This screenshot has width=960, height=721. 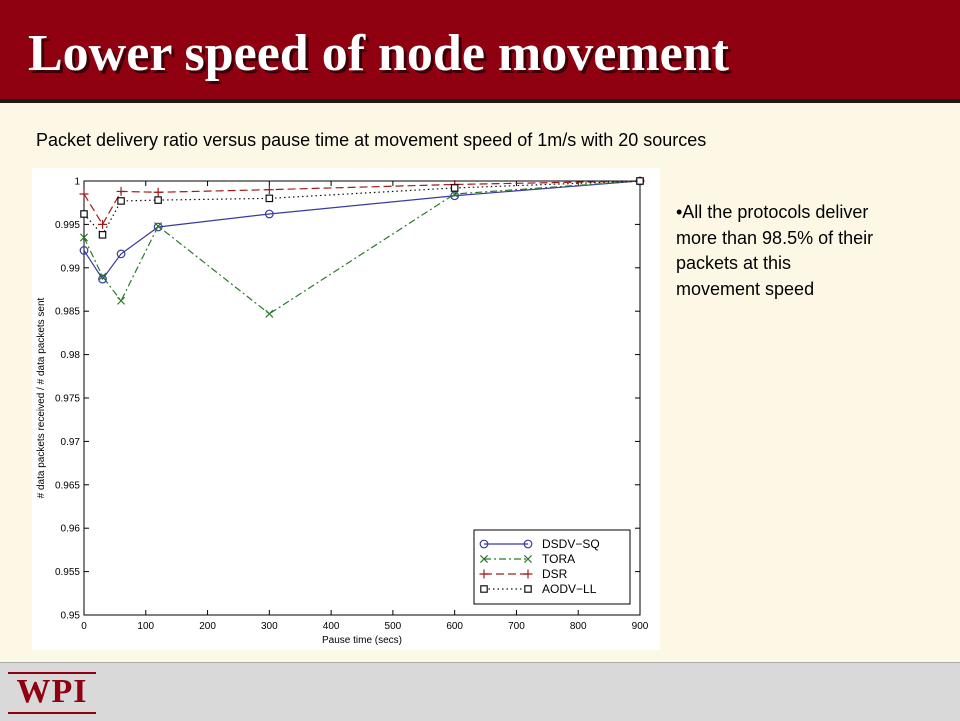 I want to click on y-tick-label: 0.95, so click(x=71, y=616).